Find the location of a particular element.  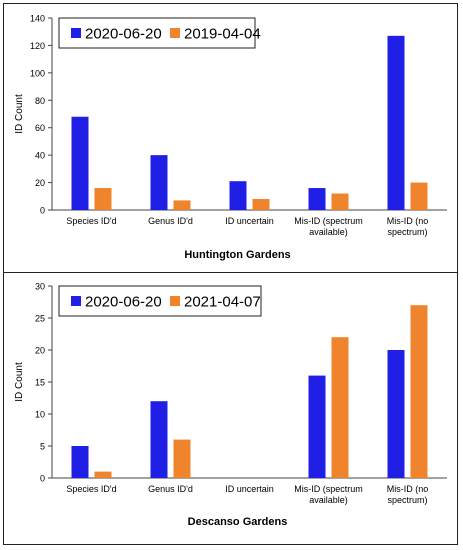

legend: 2020-06-20 2019-04-04 is located at coordinates (159, 33).